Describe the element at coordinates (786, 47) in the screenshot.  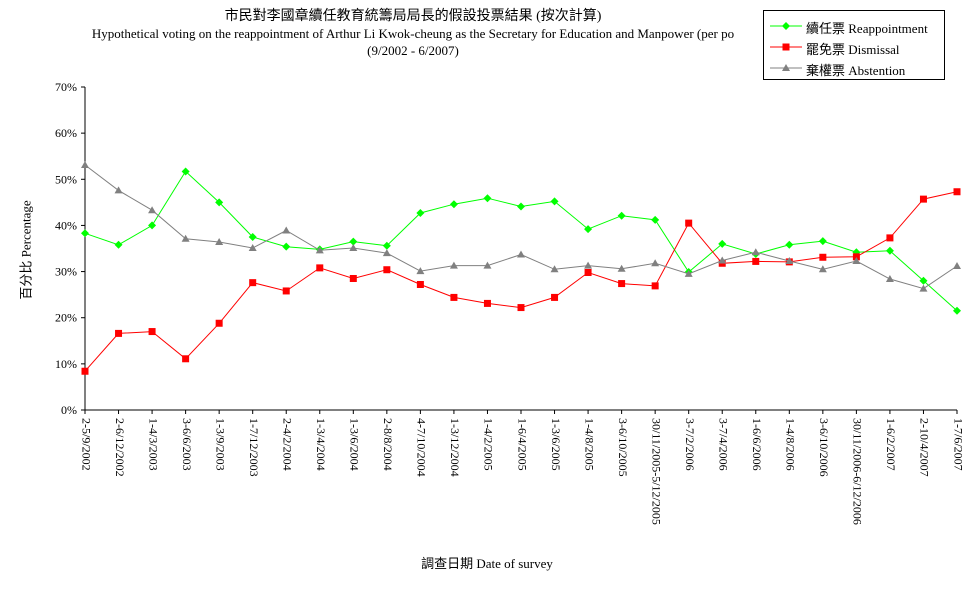
I see `legend-swatch-dismissal` at that location.